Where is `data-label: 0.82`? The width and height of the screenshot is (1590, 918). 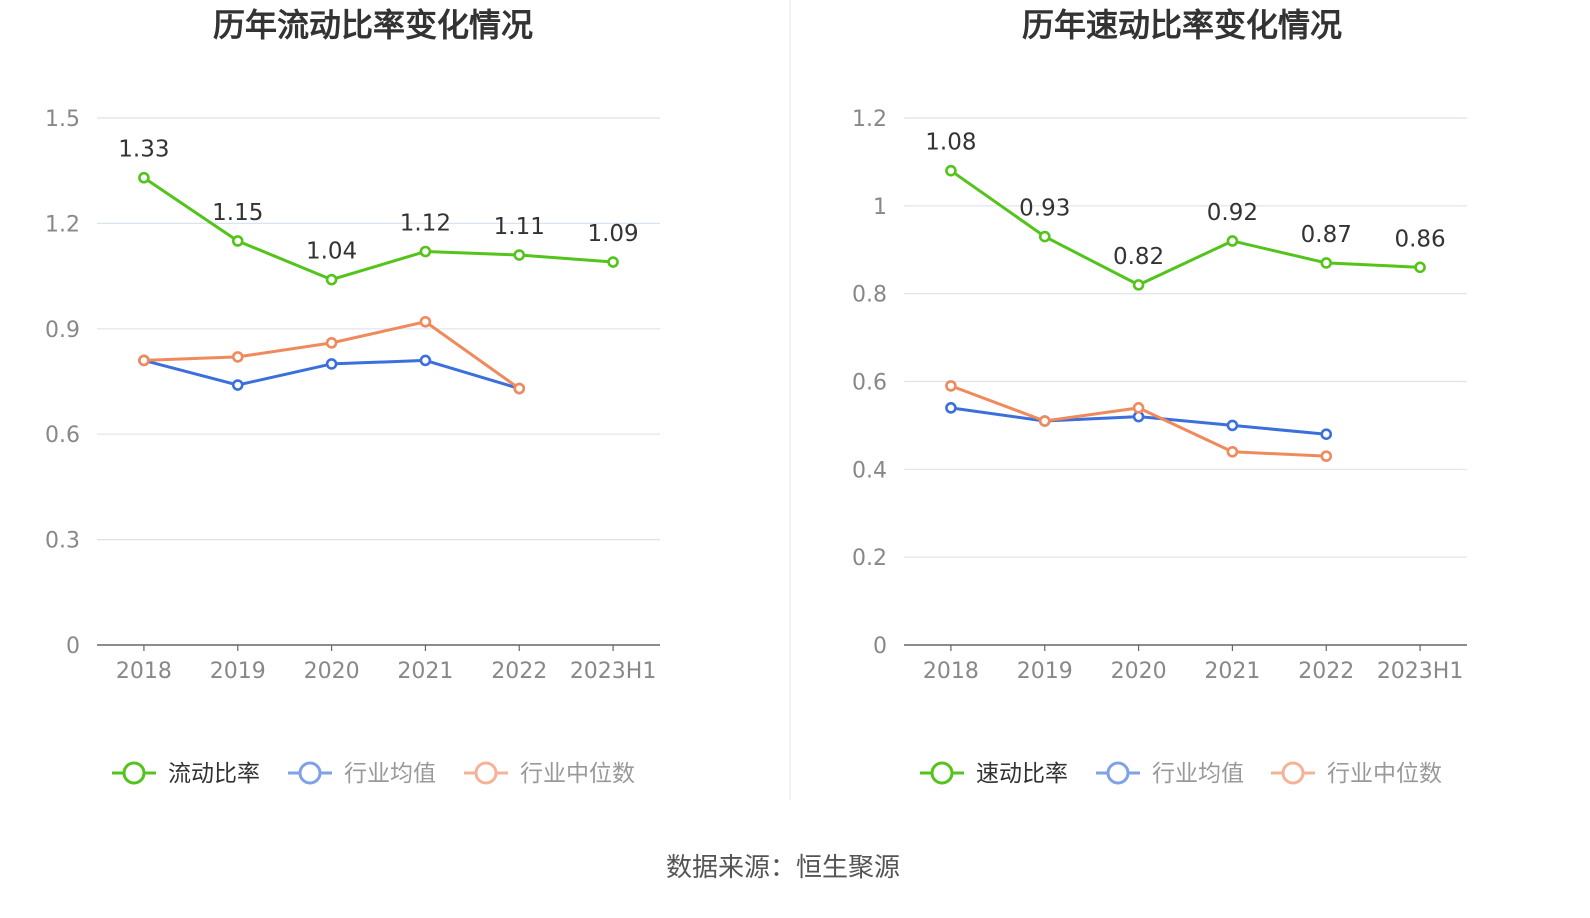
data-label: 0.82 is located at coordinates (1138, 257).